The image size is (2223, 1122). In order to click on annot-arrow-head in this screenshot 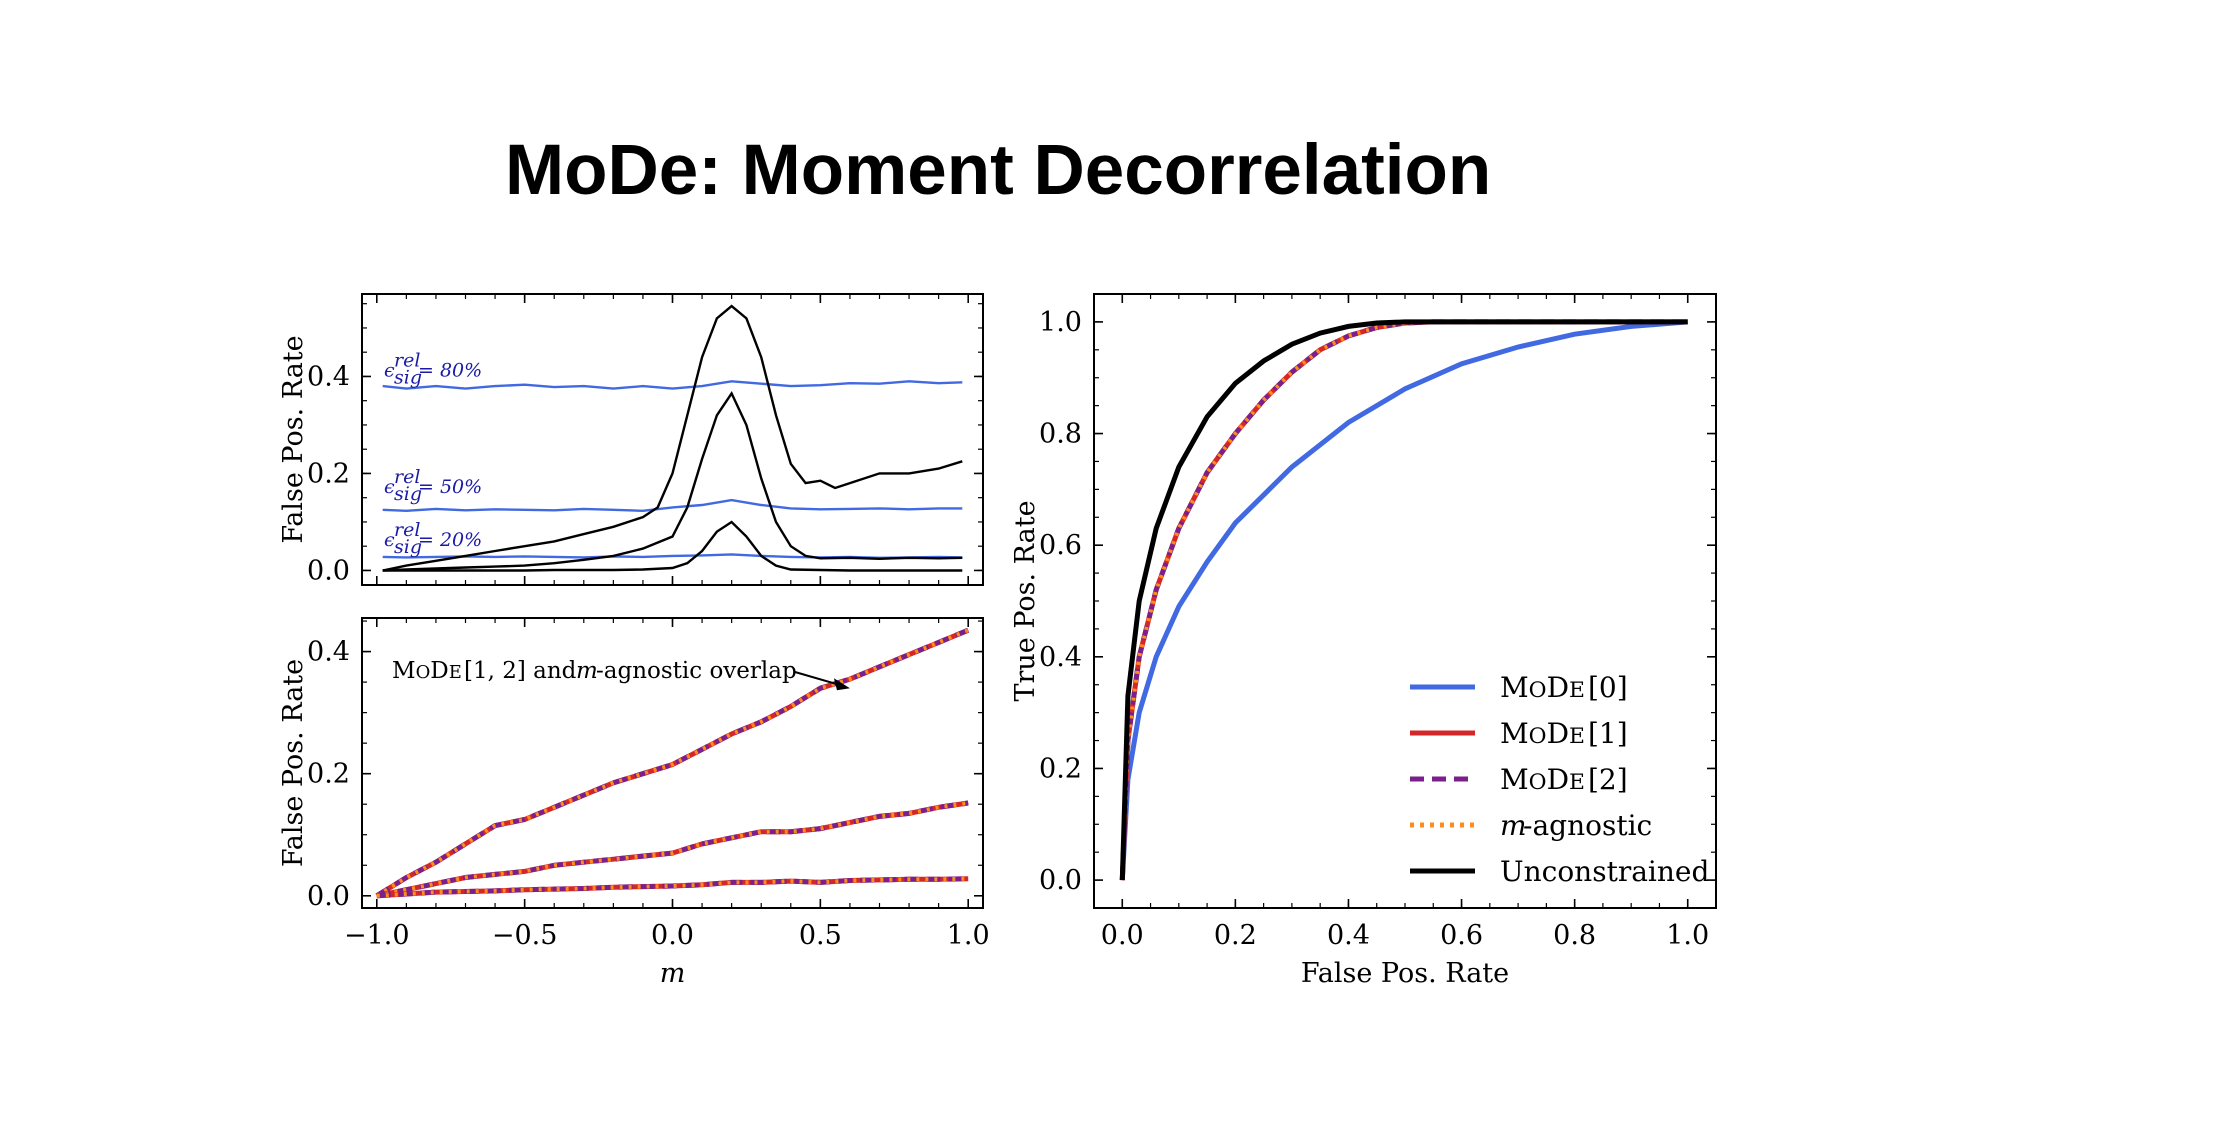, I will do `click(841, 684)`.